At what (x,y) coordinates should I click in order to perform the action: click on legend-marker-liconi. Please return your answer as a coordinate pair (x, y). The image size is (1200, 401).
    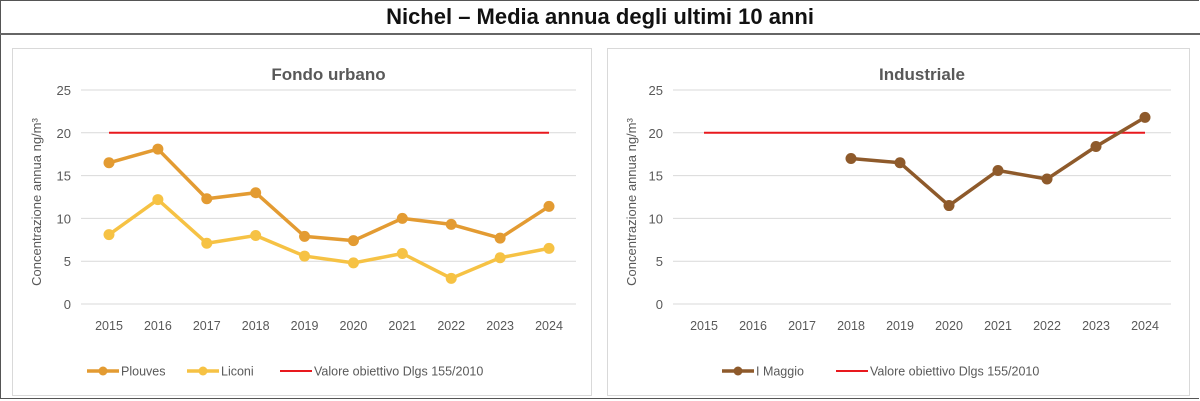
    Looking at the image, I should click on (203, 371).